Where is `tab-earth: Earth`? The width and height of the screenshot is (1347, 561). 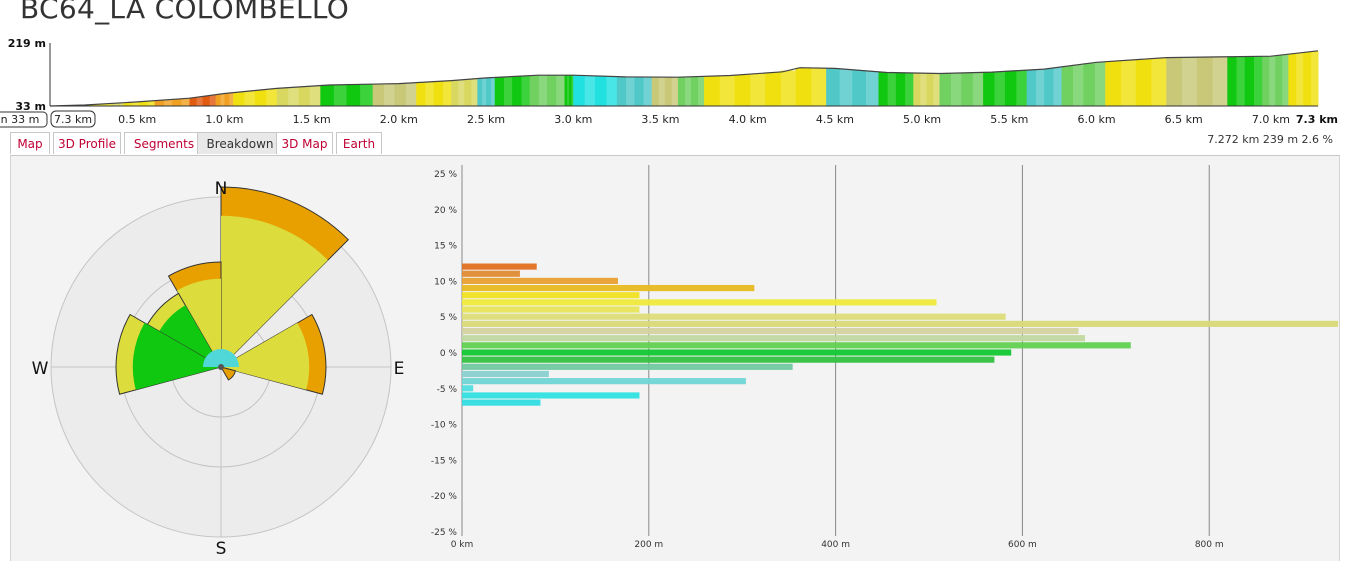 tab-earth: Earth is located at coordinates (359, 143).